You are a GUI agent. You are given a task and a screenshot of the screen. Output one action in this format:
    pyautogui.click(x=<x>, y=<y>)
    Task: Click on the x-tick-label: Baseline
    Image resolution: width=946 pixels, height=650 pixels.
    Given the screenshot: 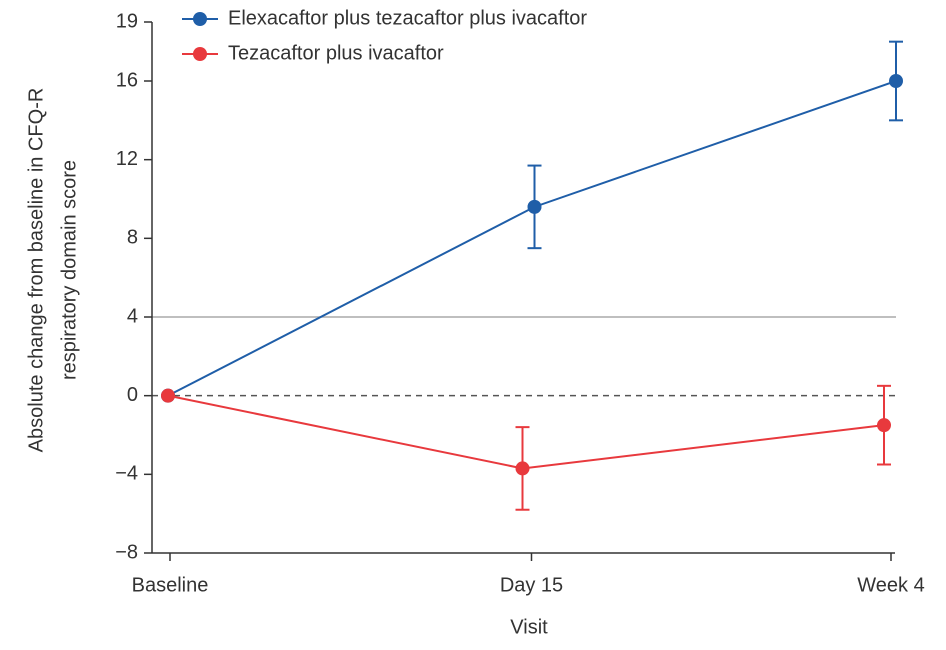 What is the action you would take?
    pyautogui.click(x=170, y=585)
    